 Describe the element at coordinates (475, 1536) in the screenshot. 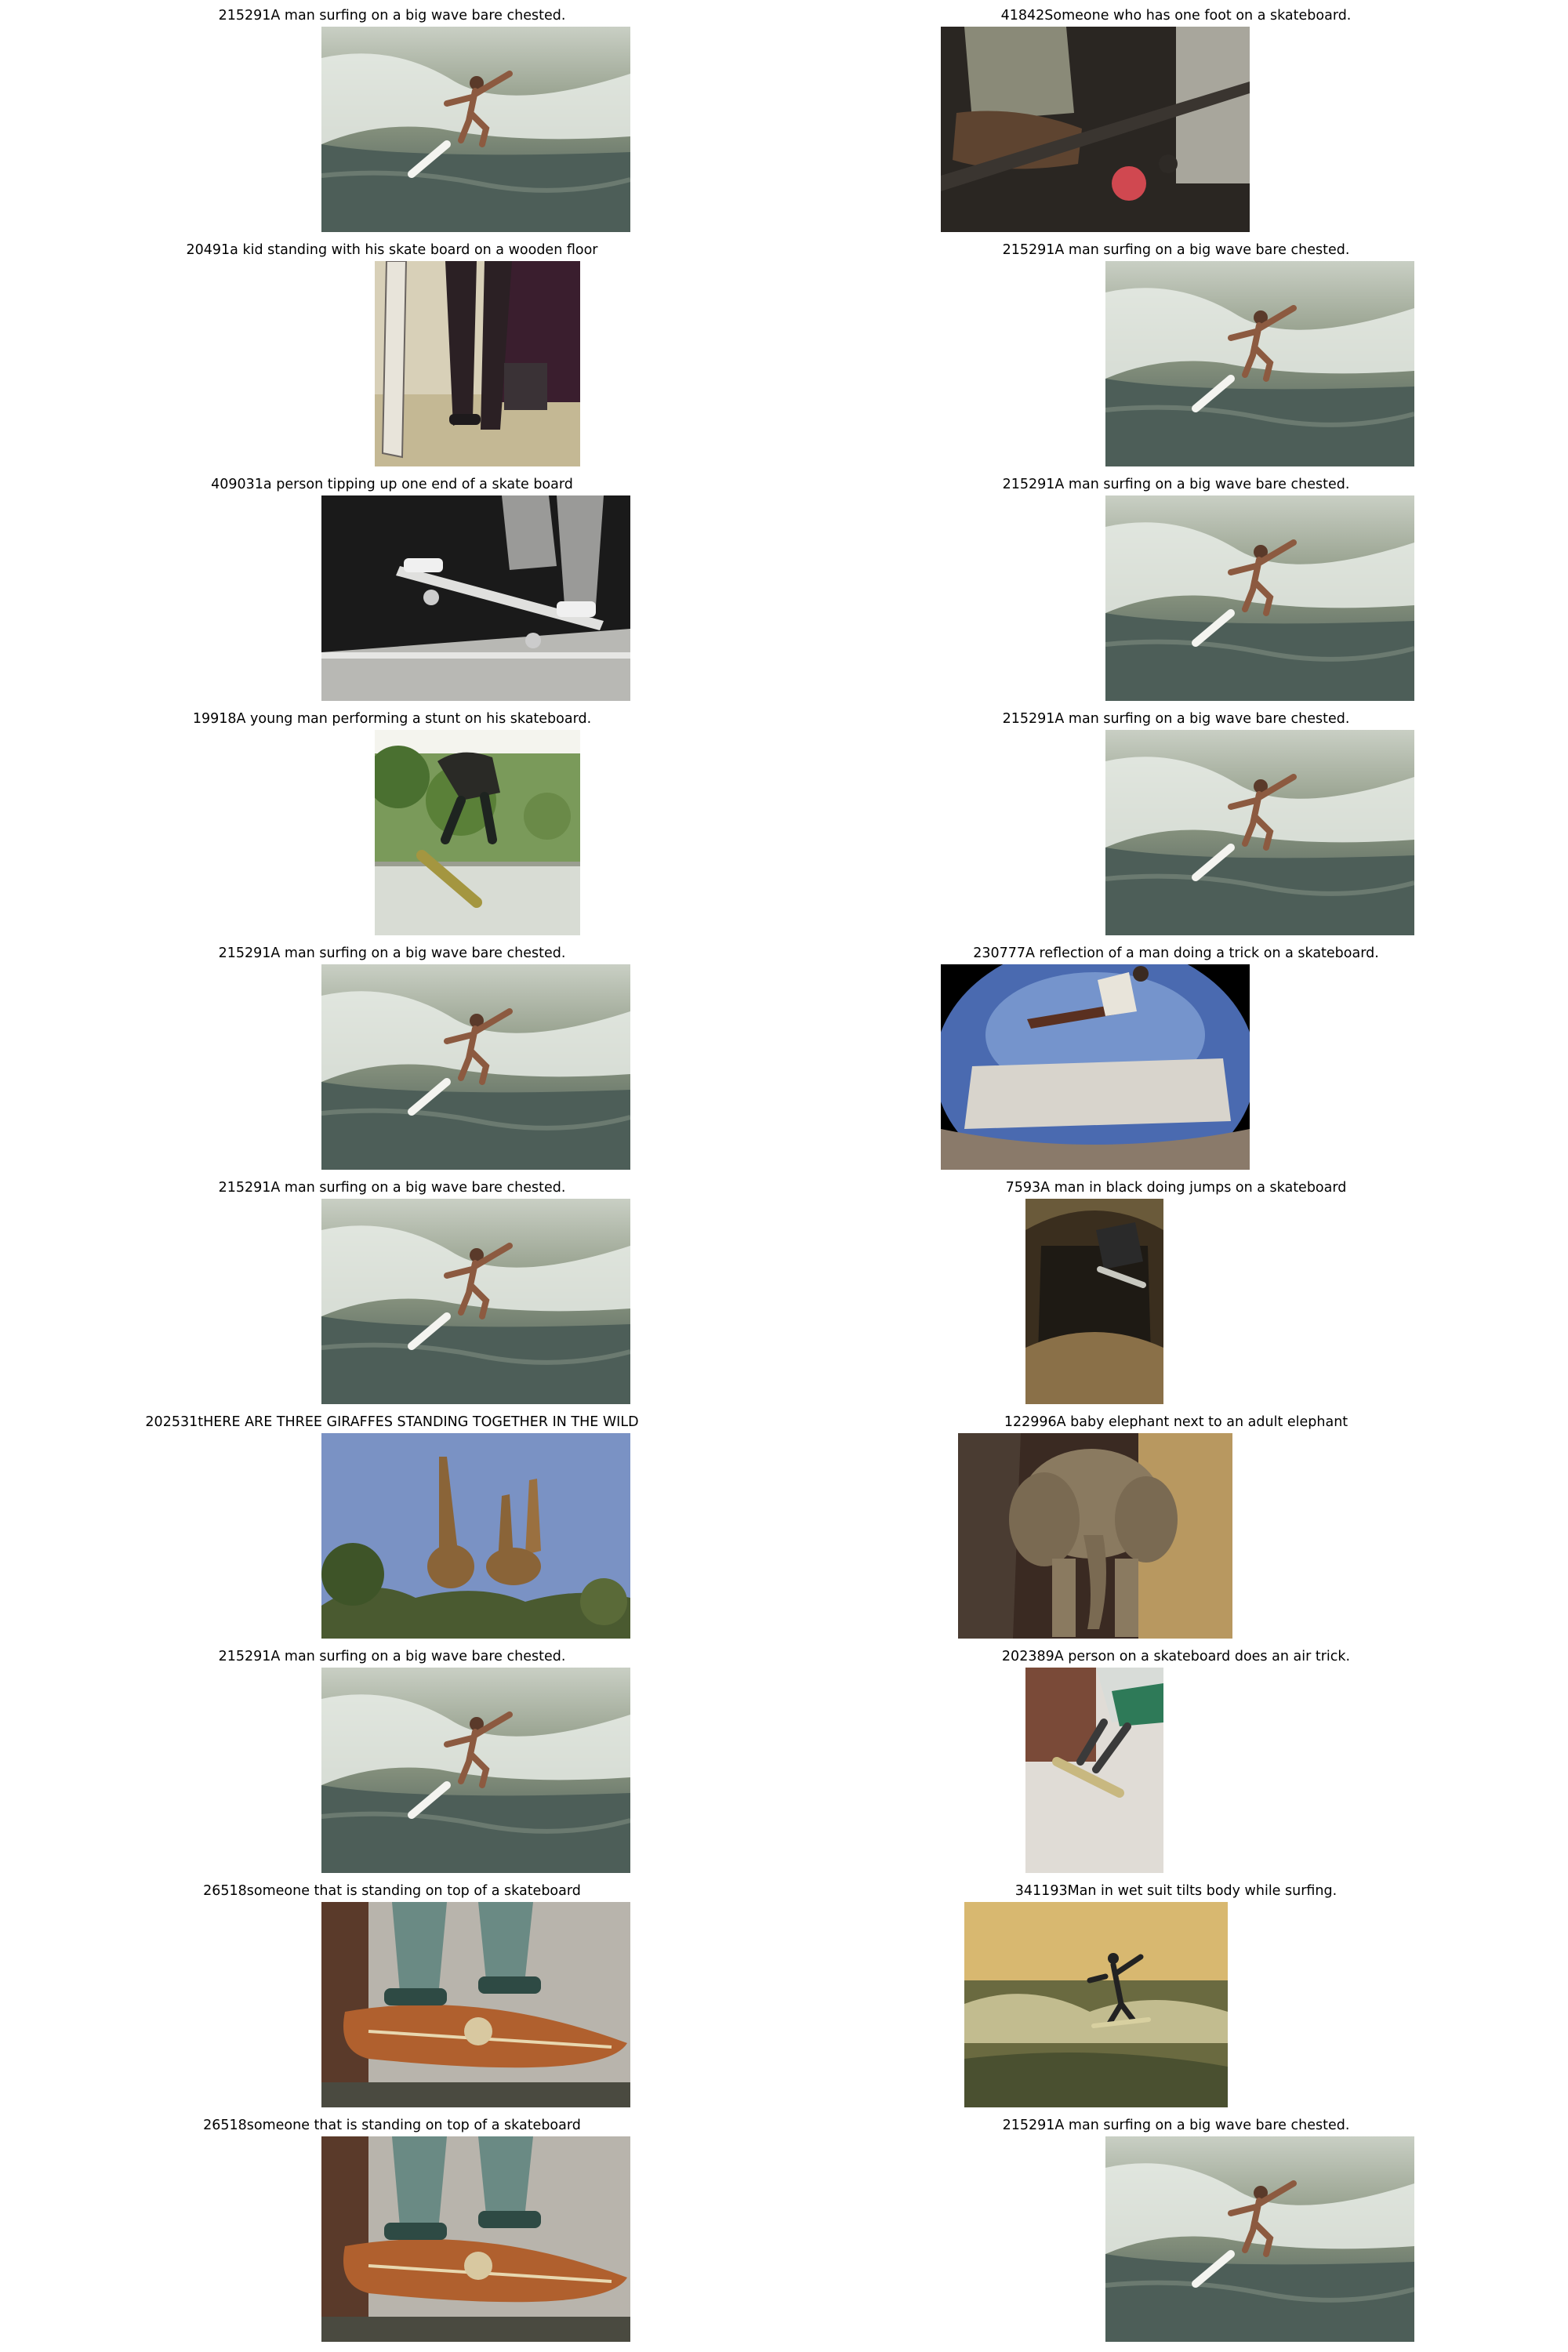

I see `photo-giraffes` at that location.